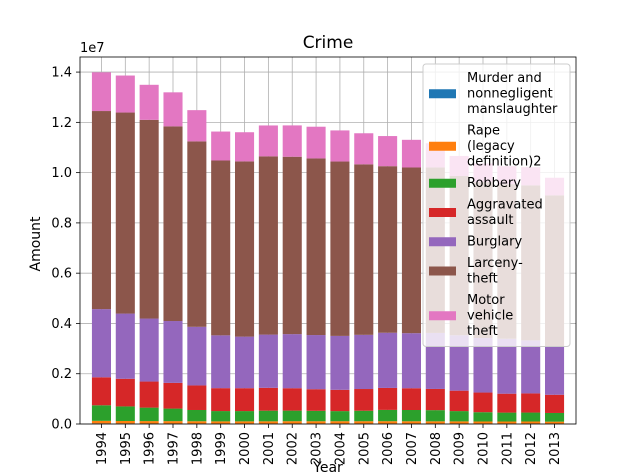  Describe the element at coordinates (495, 271) in the screenshot. I see `legend-label: Larceny-theft` at that location.